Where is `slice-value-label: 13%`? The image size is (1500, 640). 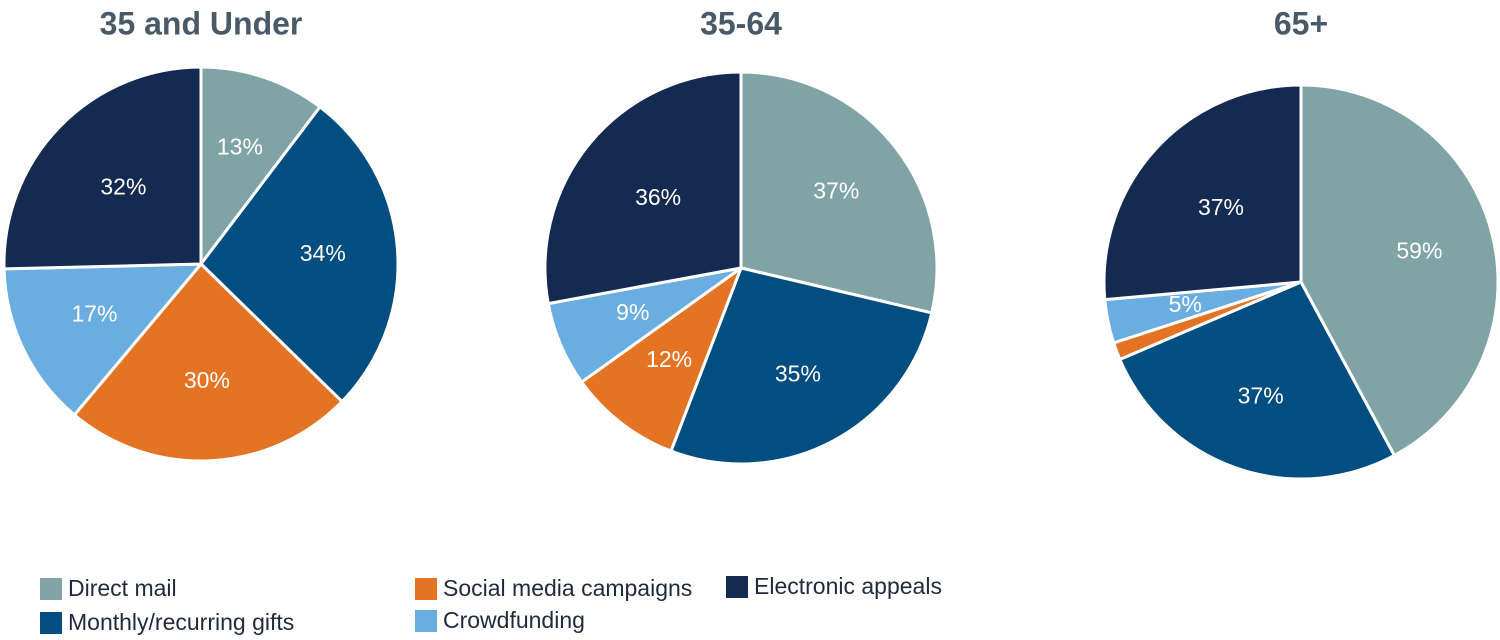
slice-value-label: 13% is located at coordinates (240, 146).